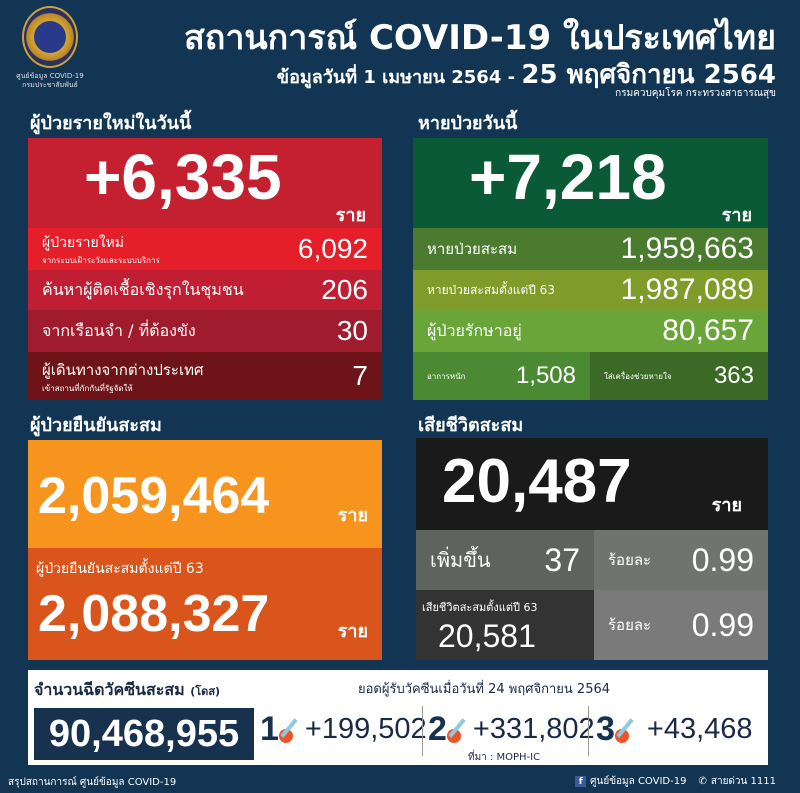  I want to click on confirmed-total-panel: 2,059,464 ราย, so click(205, 494).